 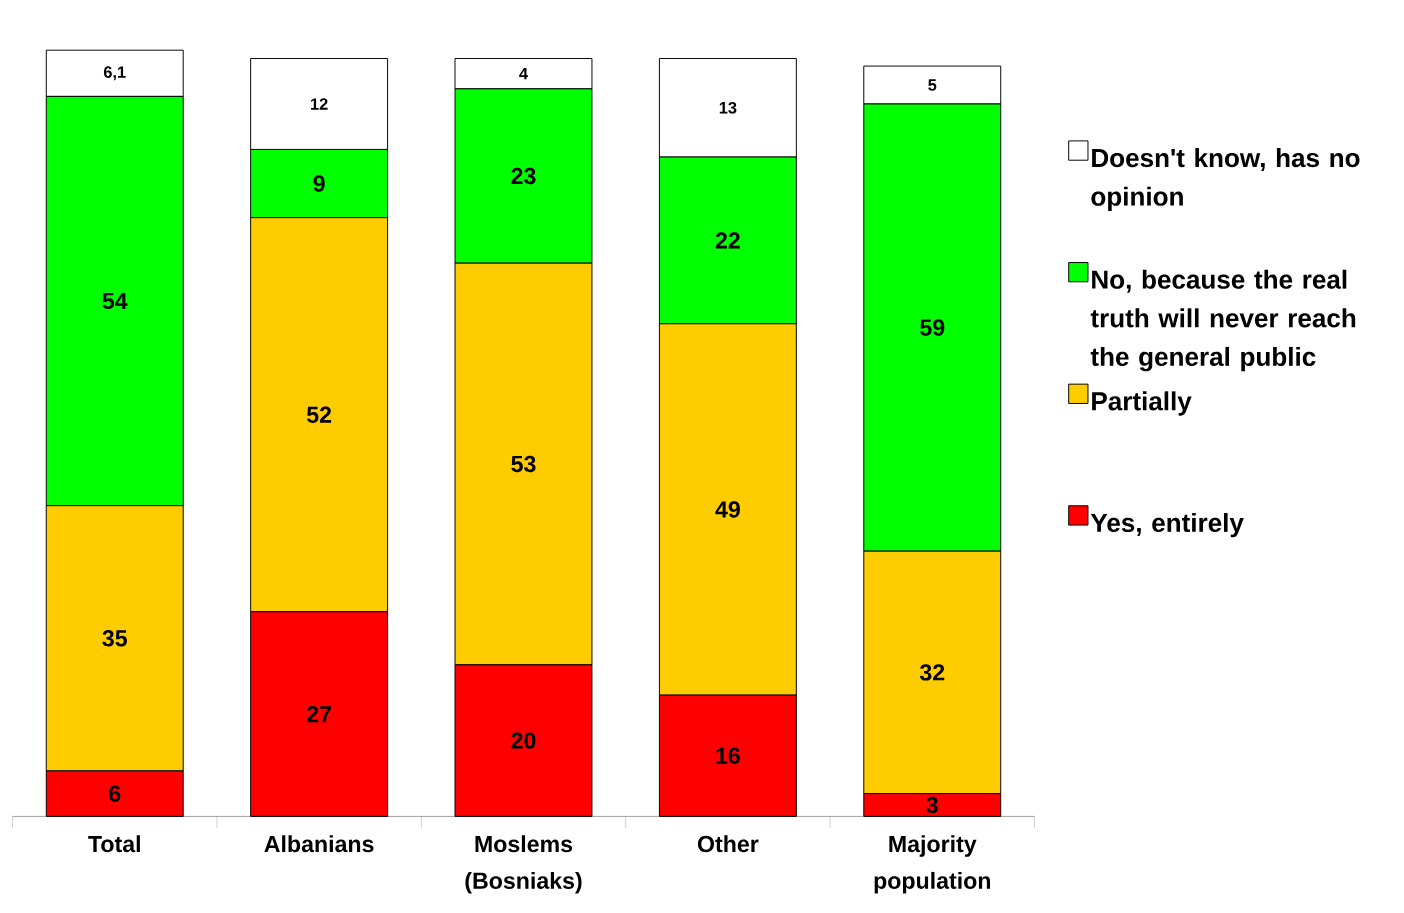 I want to click on legend-label: Partially, so click(x=1142, y=403).